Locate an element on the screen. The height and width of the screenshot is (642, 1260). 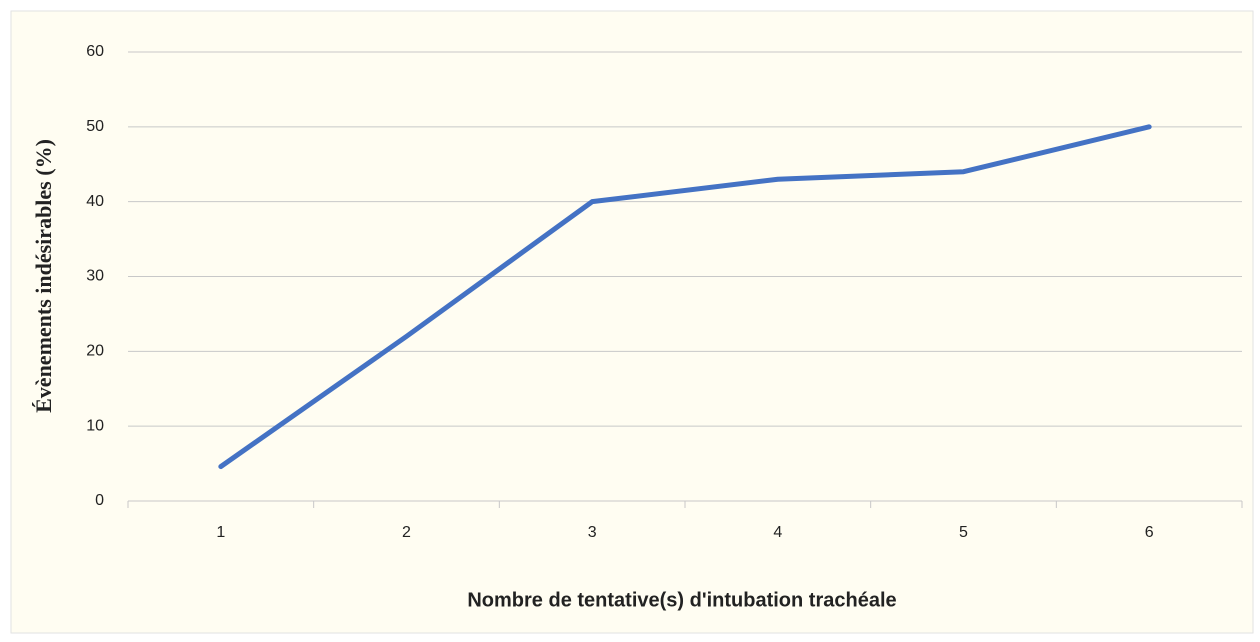
y-axis-label: Évènements indésirables (%) is located at coordinates (43, 276).